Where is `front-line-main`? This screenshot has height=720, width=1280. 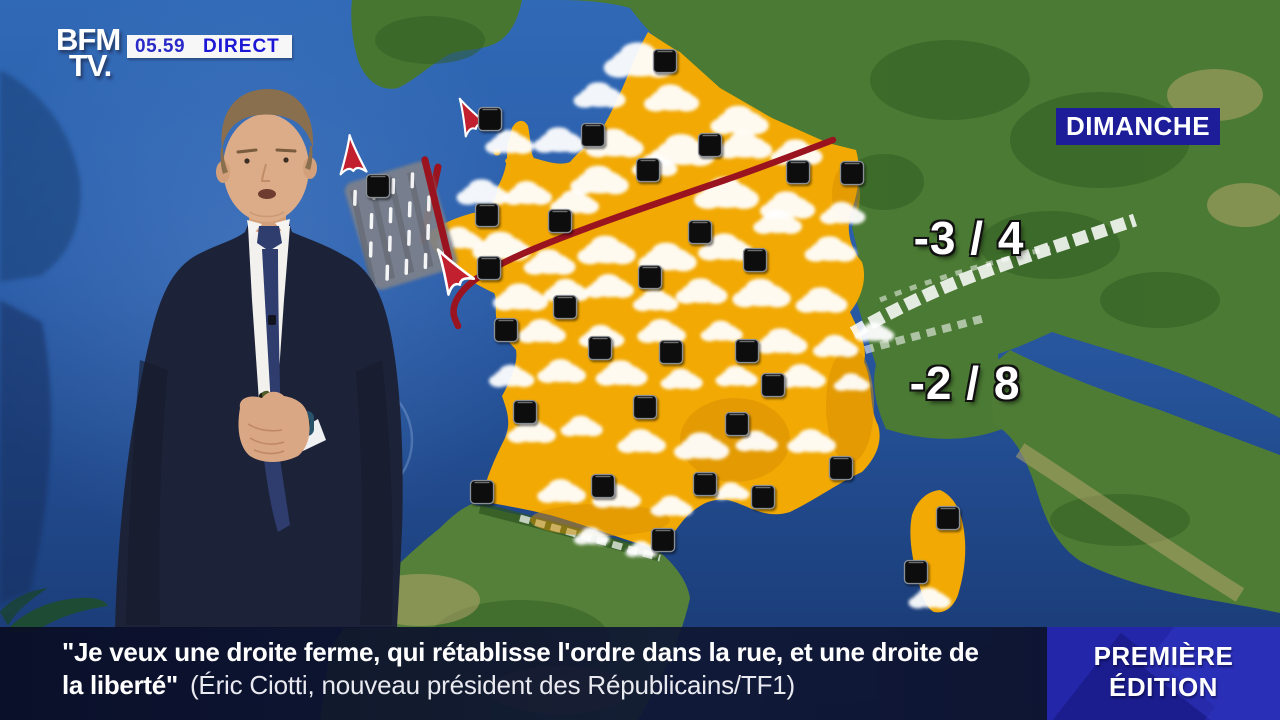
front-line-main is located at coordinates (643, 233).